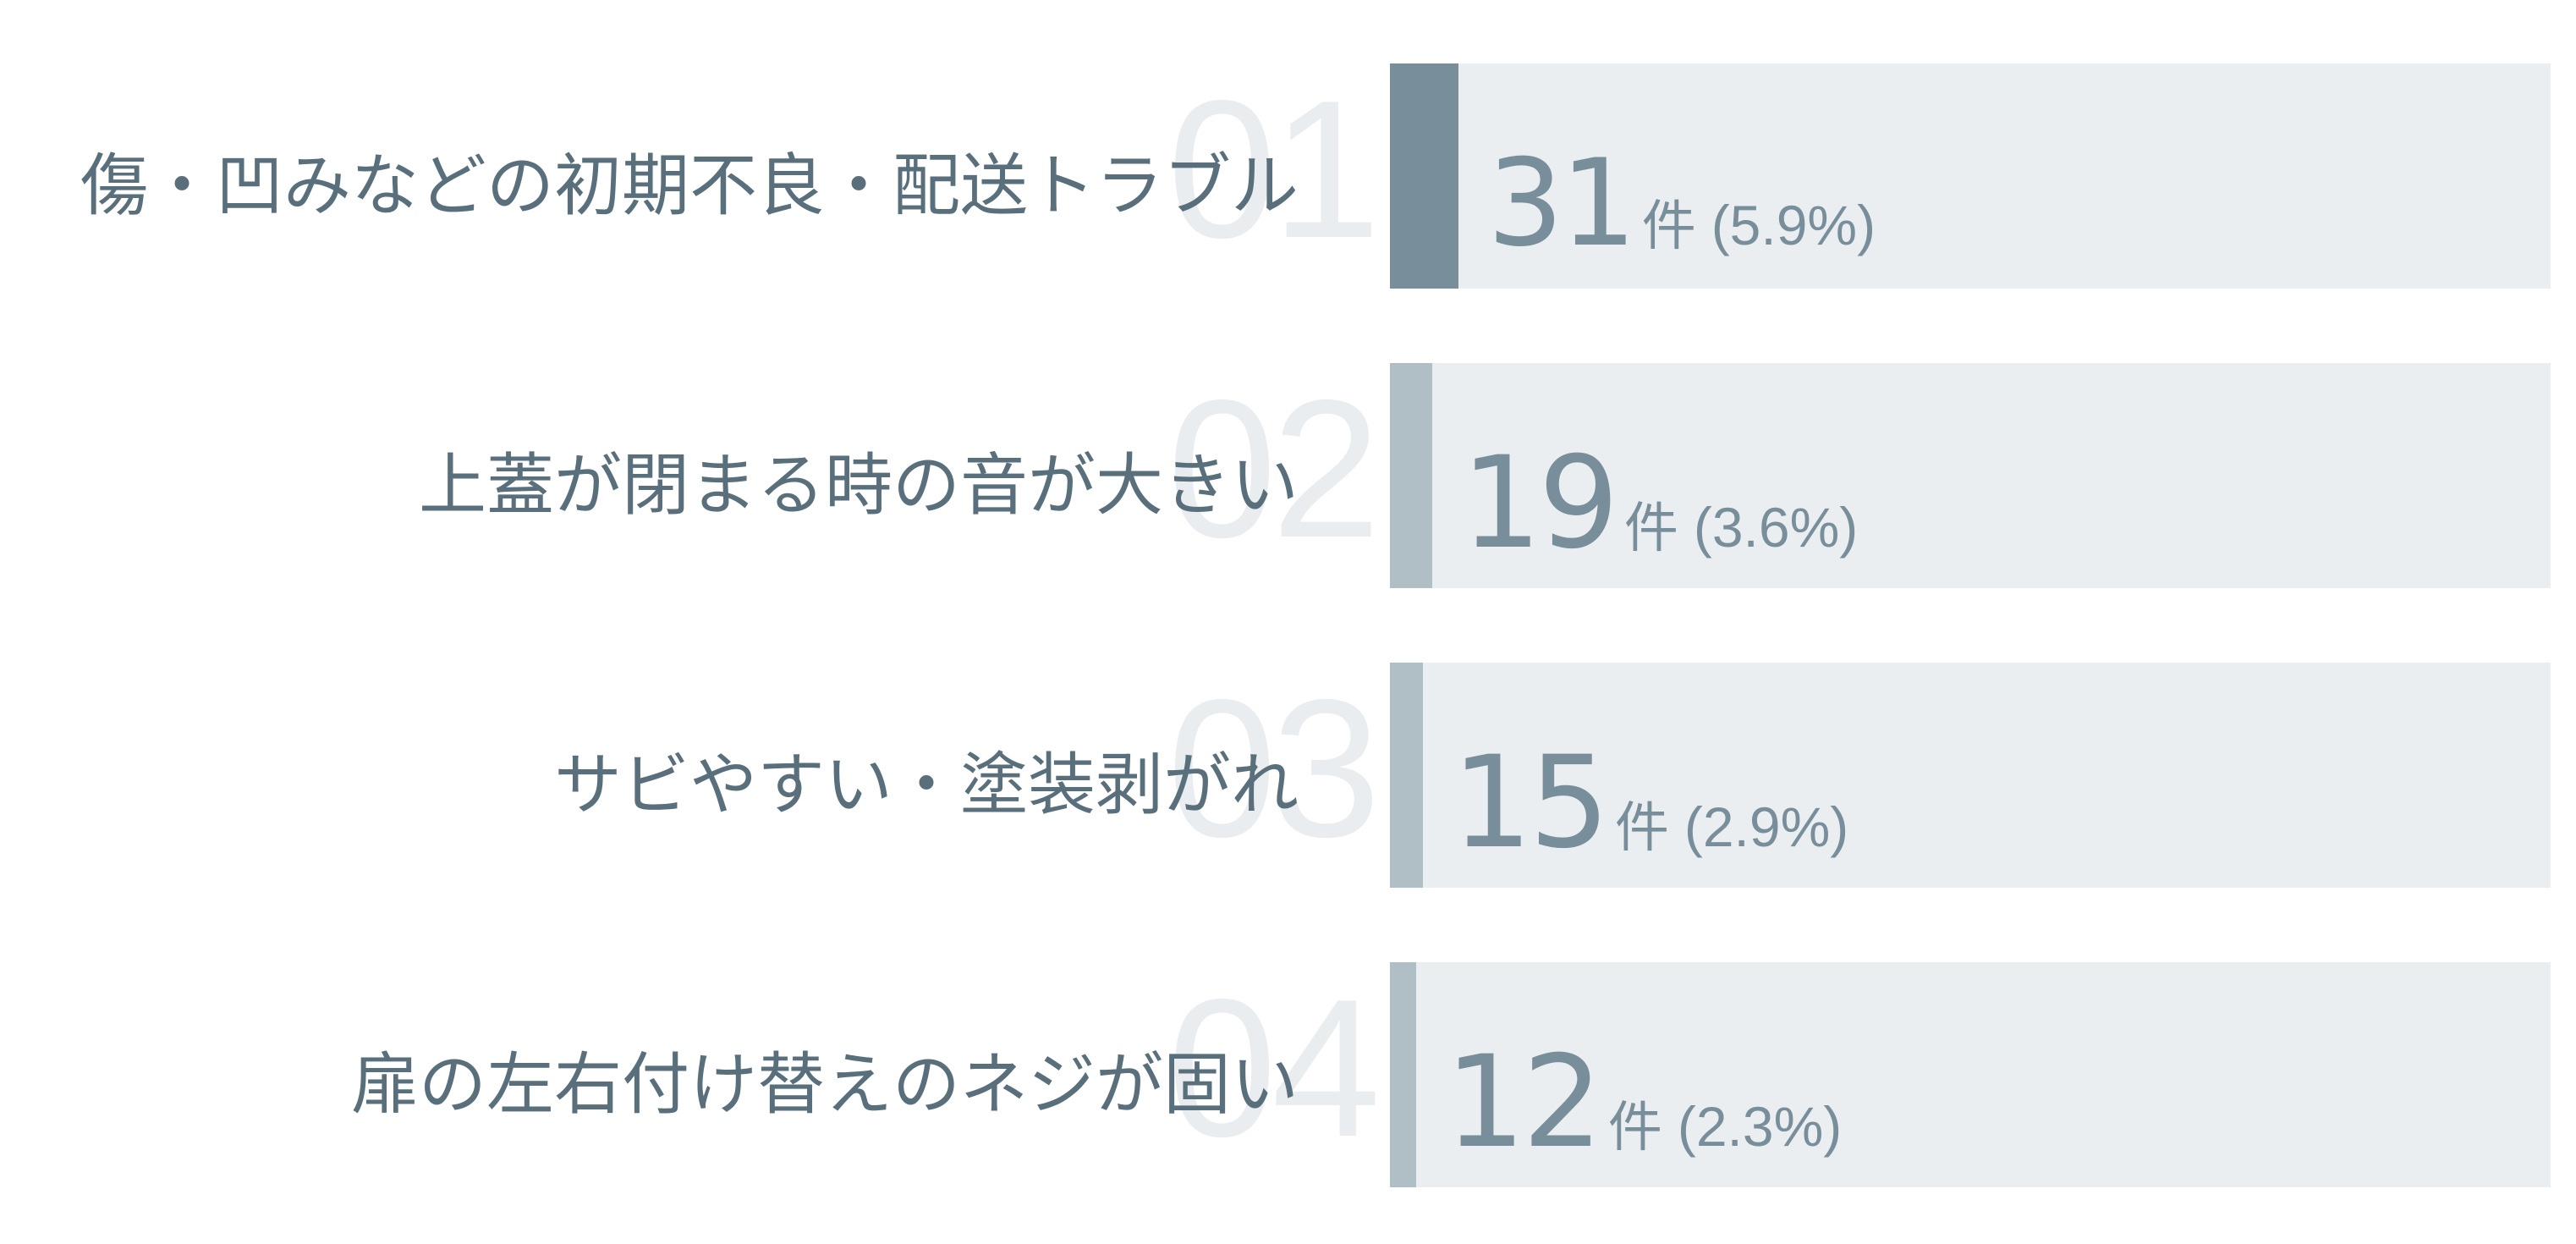  I want to click on bar-track: 19 件 (3.6%), so click(1971, 476).